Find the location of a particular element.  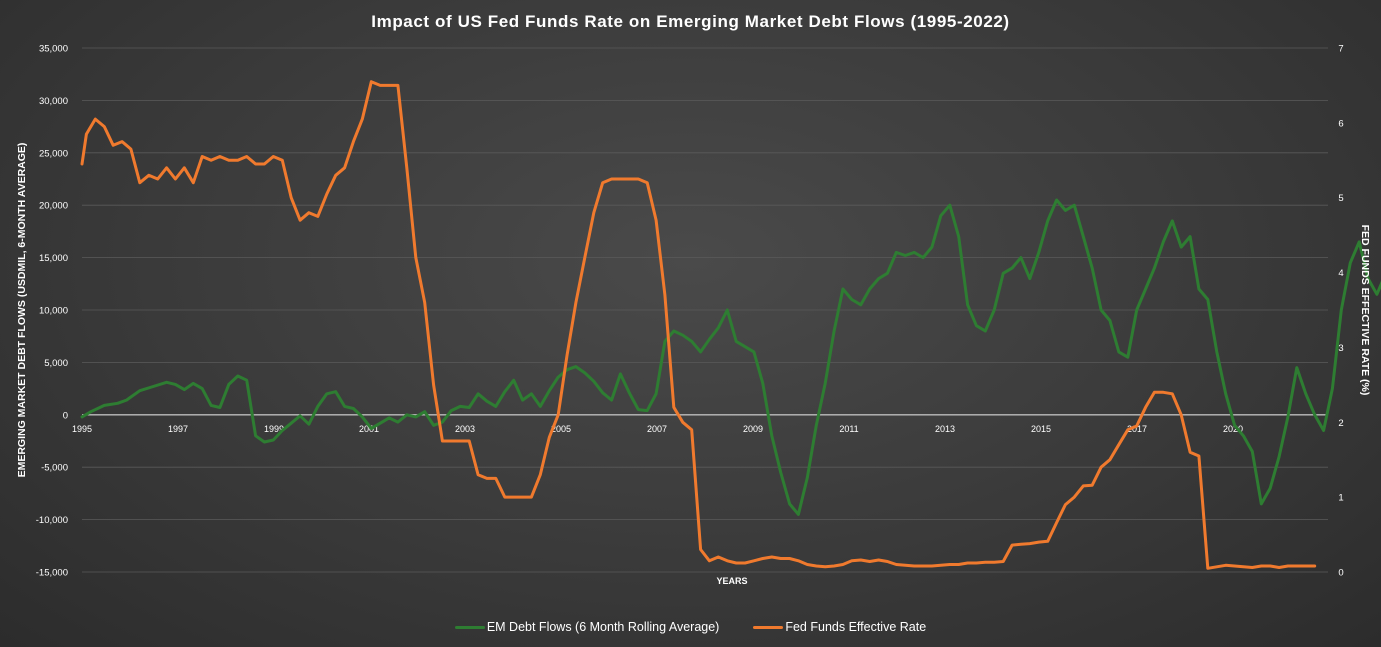

x-tick-label: 2003 is located at coordinates (465, 429).